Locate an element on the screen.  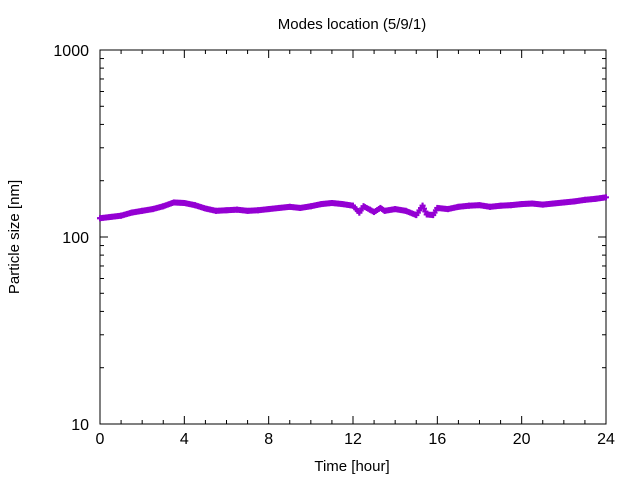
x-tick-label: 20 is located at coordinates (522, 439).